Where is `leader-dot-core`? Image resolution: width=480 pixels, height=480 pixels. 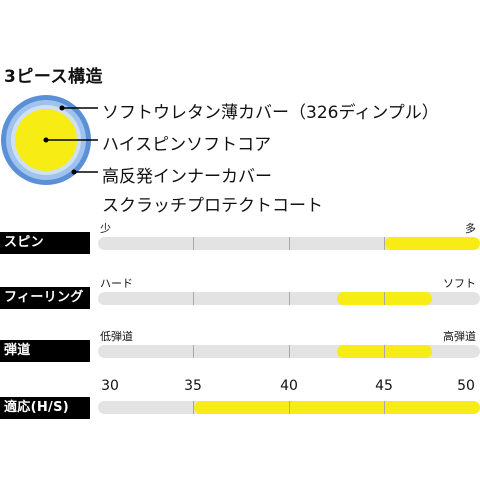 leader-dot-core is located at coordinates (46, 140).